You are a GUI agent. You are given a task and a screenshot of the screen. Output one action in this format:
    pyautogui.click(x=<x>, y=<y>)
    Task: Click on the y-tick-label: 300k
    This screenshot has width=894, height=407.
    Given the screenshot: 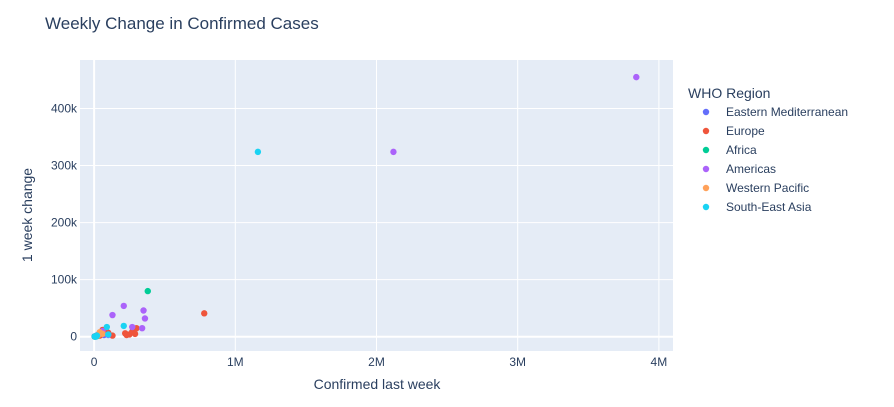 What is the action you would take?
    pyautogui.click(x=64, y=166)
    